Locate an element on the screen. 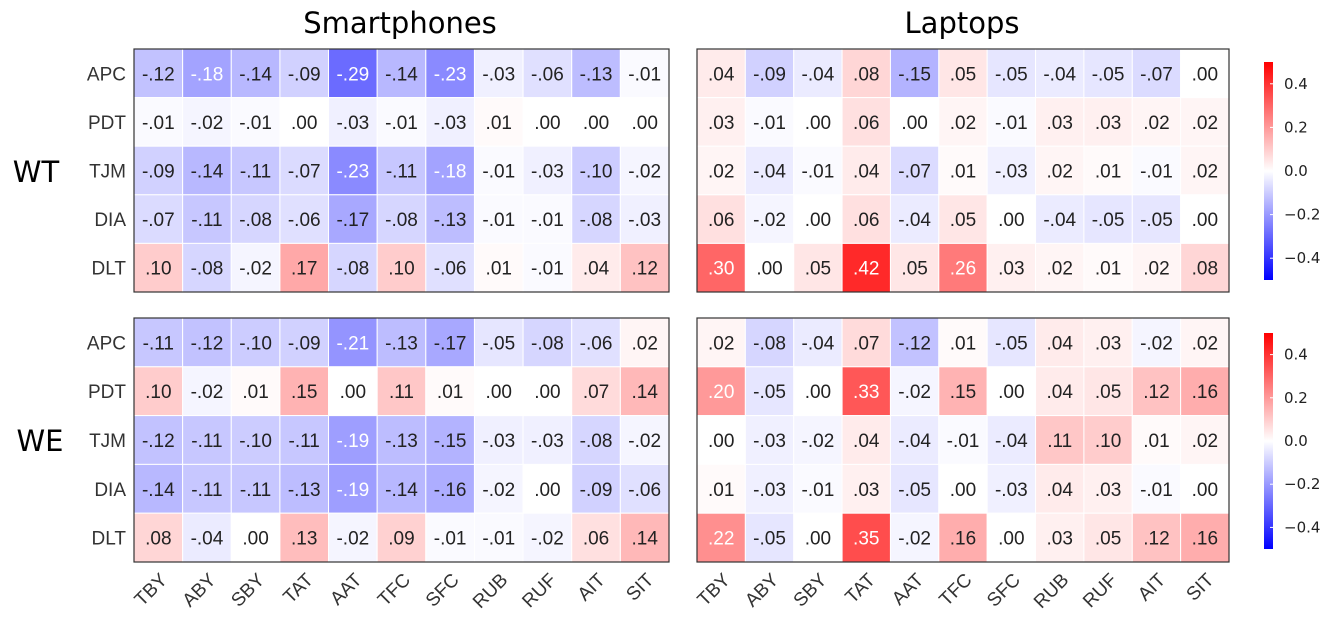  cell-value-label: .16 is located at coordinates (963, 539).